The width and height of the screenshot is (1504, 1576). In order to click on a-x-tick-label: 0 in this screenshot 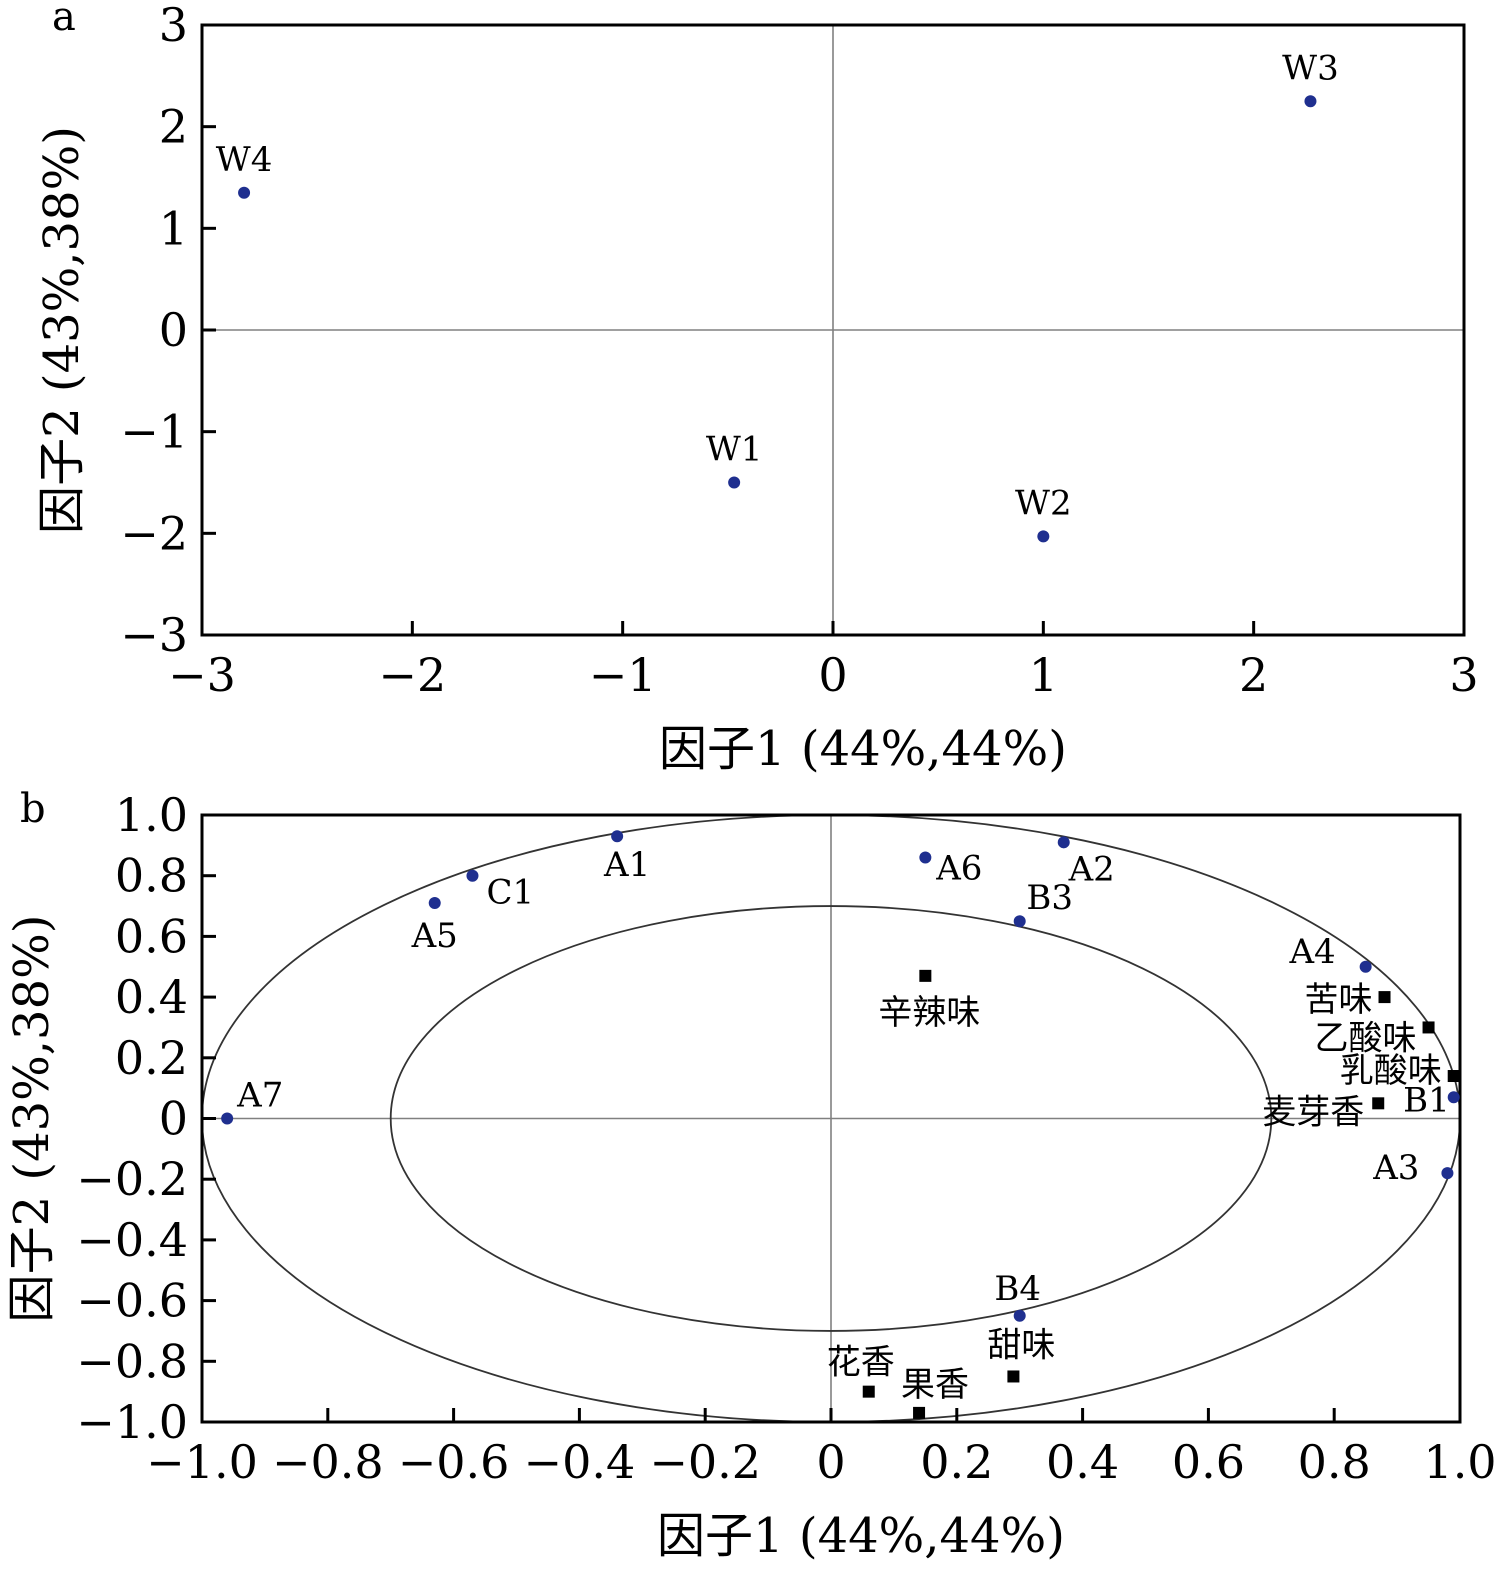, I will do `click(832, 675)`.